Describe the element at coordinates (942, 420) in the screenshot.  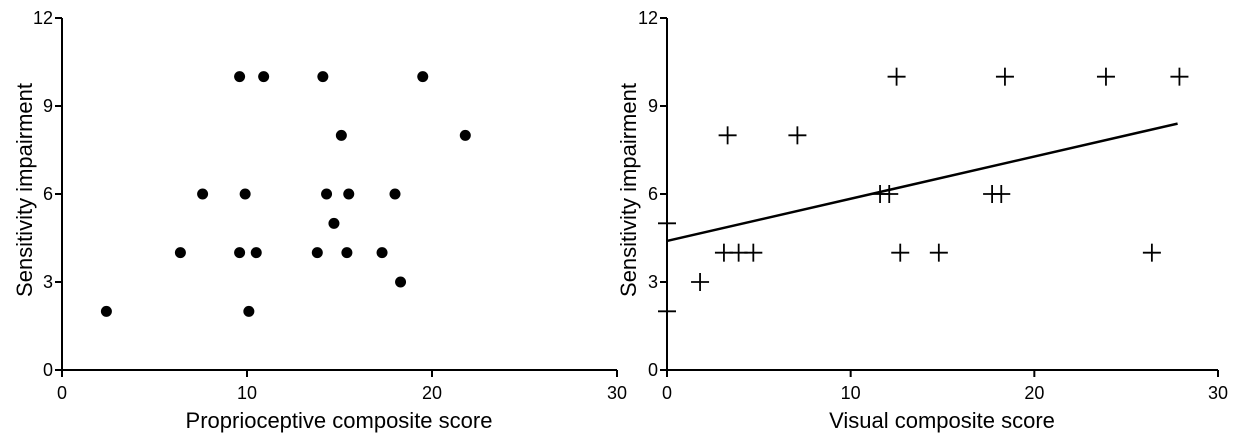
I see `x-axis-label: Visual composite score` at that location.